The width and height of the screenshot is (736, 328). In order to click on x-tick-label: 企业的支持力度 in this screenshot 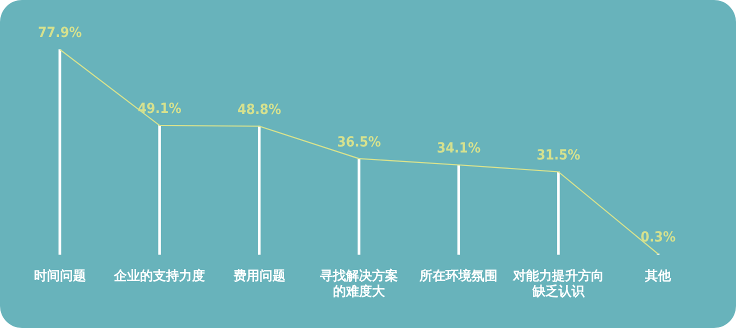, I will do `click(159, 276)`.